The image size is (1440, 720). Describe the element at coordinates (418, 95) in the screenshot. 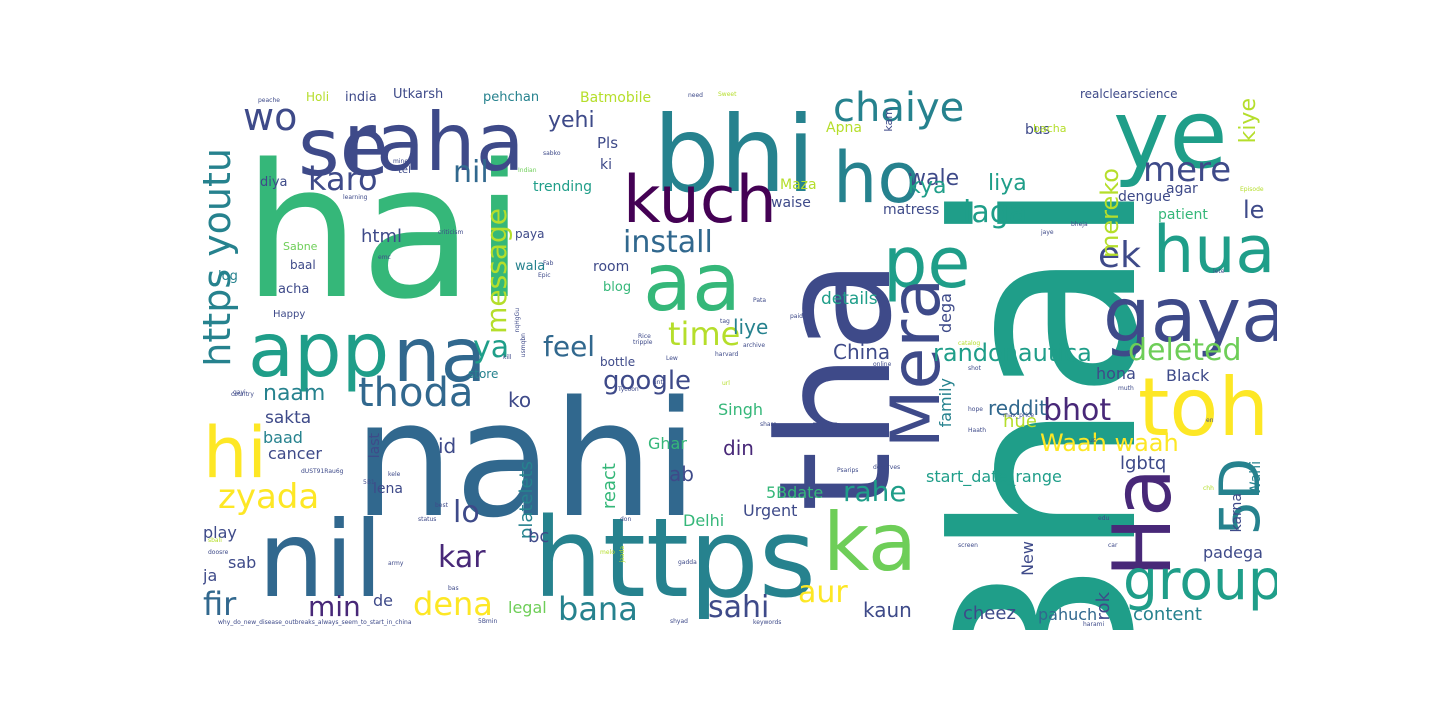

I see `cloud-word: Utkarsh` at that location.